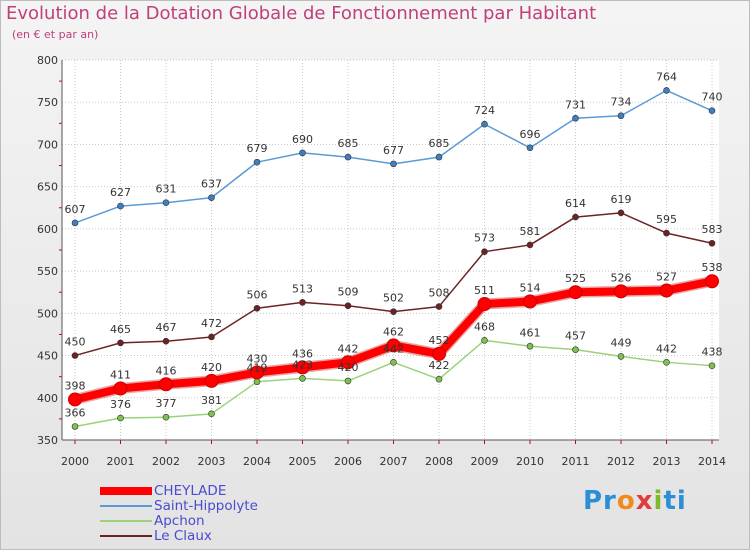  I want to click on data-label-apchon: 457, so click(575, 336).